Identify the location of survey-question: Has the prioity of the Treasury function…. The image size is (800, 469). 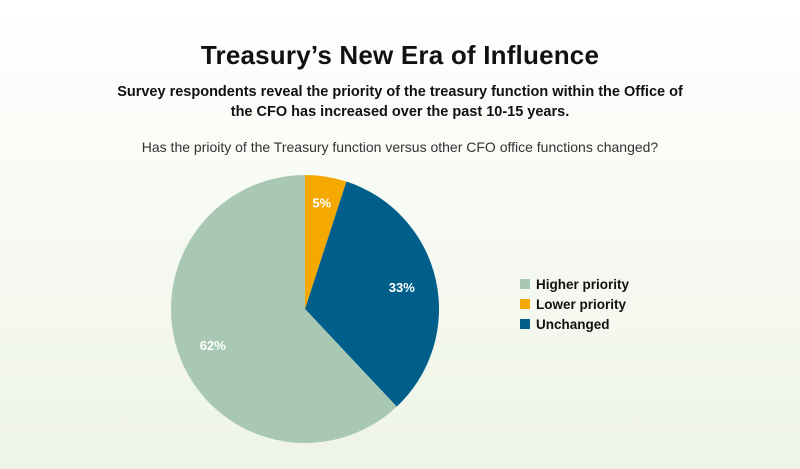
(400, 147).